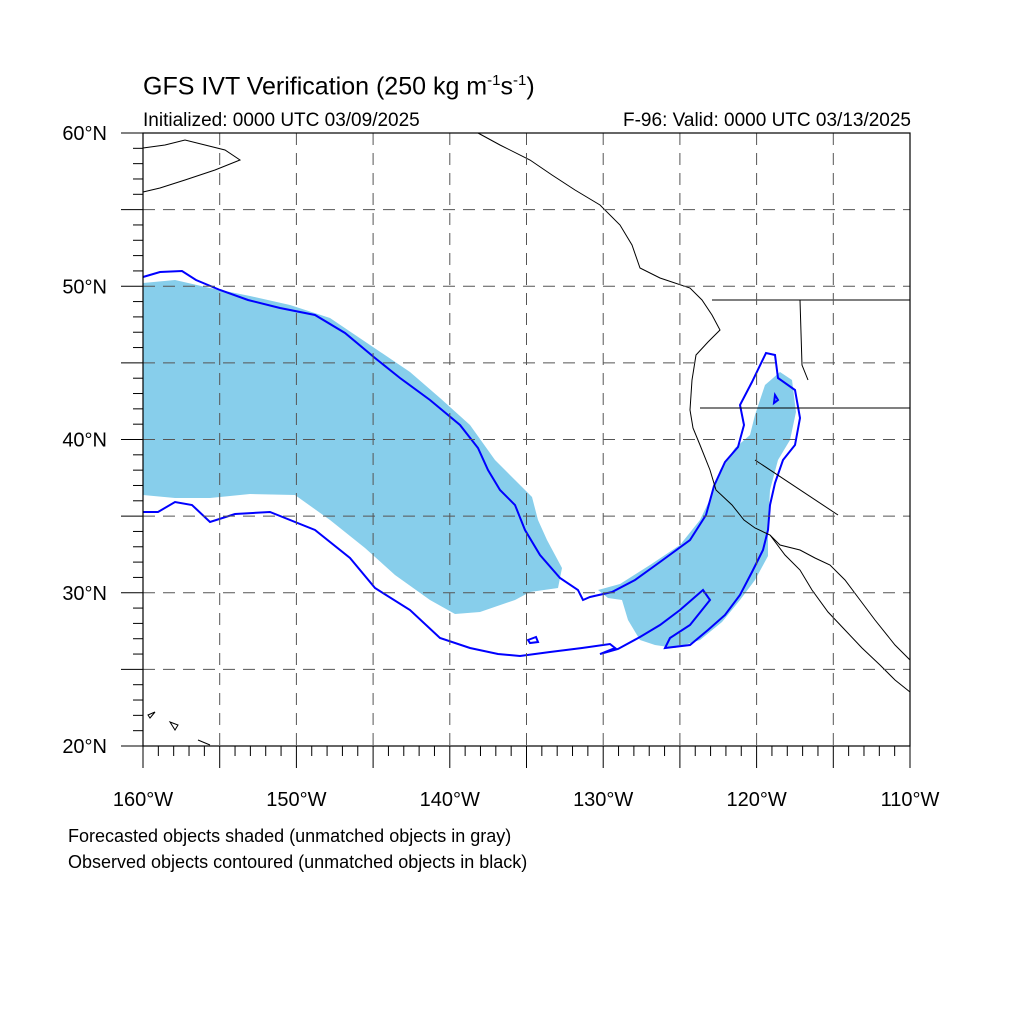  I want to click on lon-label: 140°W, so click(450, 800).